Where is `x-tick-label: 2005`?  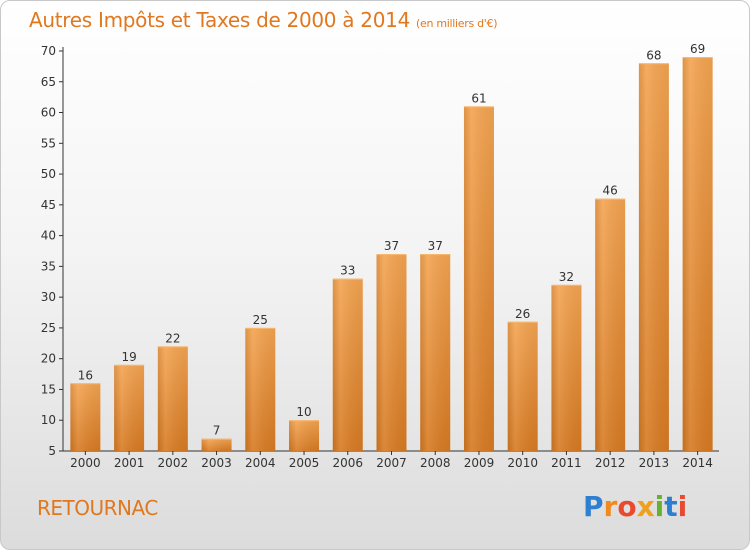
x-tick-label: 2005 is located at coordinates (304, 463).